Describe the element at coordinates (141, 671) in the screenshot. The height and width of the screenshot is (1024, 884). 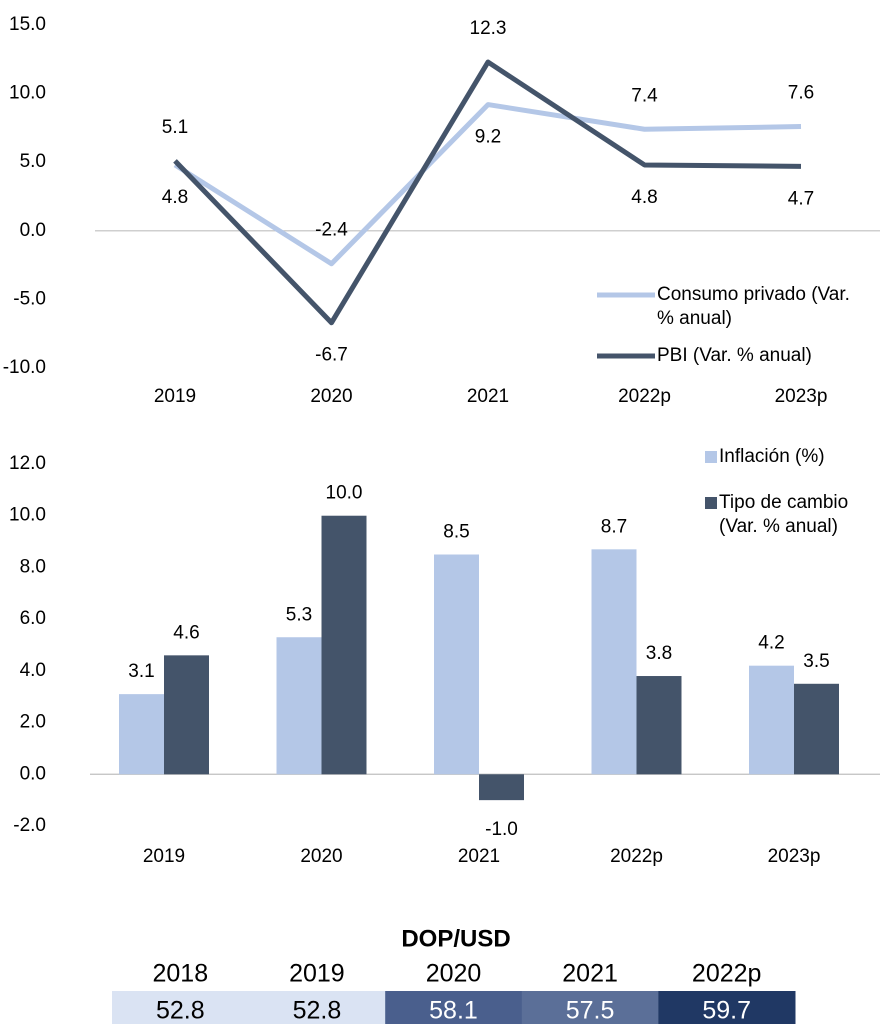
I see `data-label: 3.1` at that location.